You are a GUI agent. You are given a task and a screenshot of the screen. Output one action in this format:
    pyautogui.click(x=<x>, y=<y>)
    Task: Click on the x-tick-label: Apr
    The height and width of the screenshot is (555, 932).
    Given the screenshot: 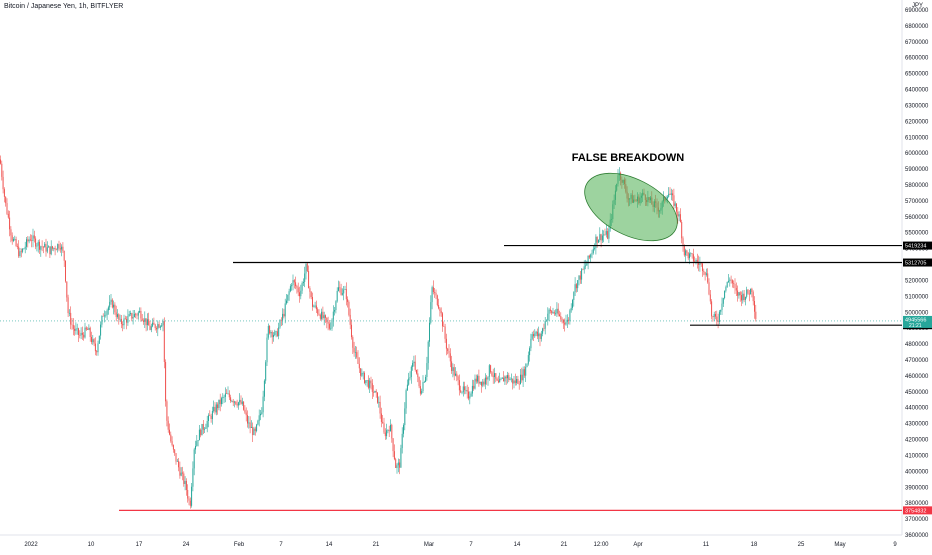 What is the action you would take?
    pyautogui.click(x=637, y=545)
    